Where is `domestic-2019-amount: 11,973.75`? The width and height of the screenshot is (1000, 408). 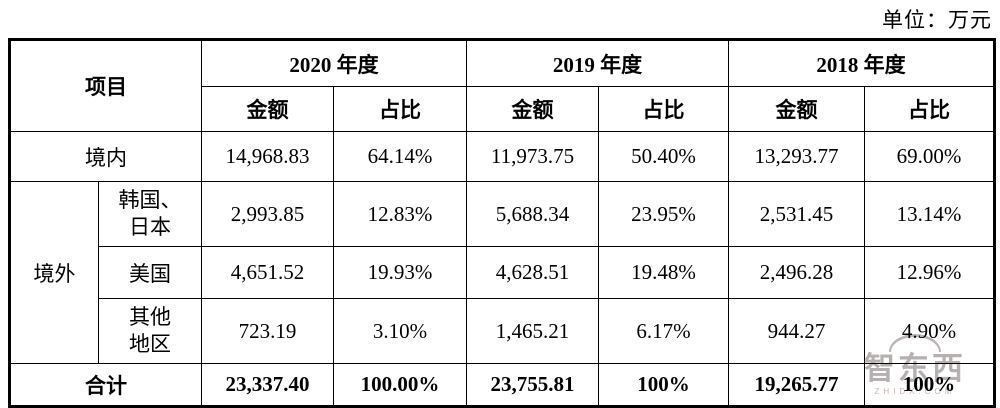
domestic-2019-amount: 11,973.75 is located at coordinates (532, 156).